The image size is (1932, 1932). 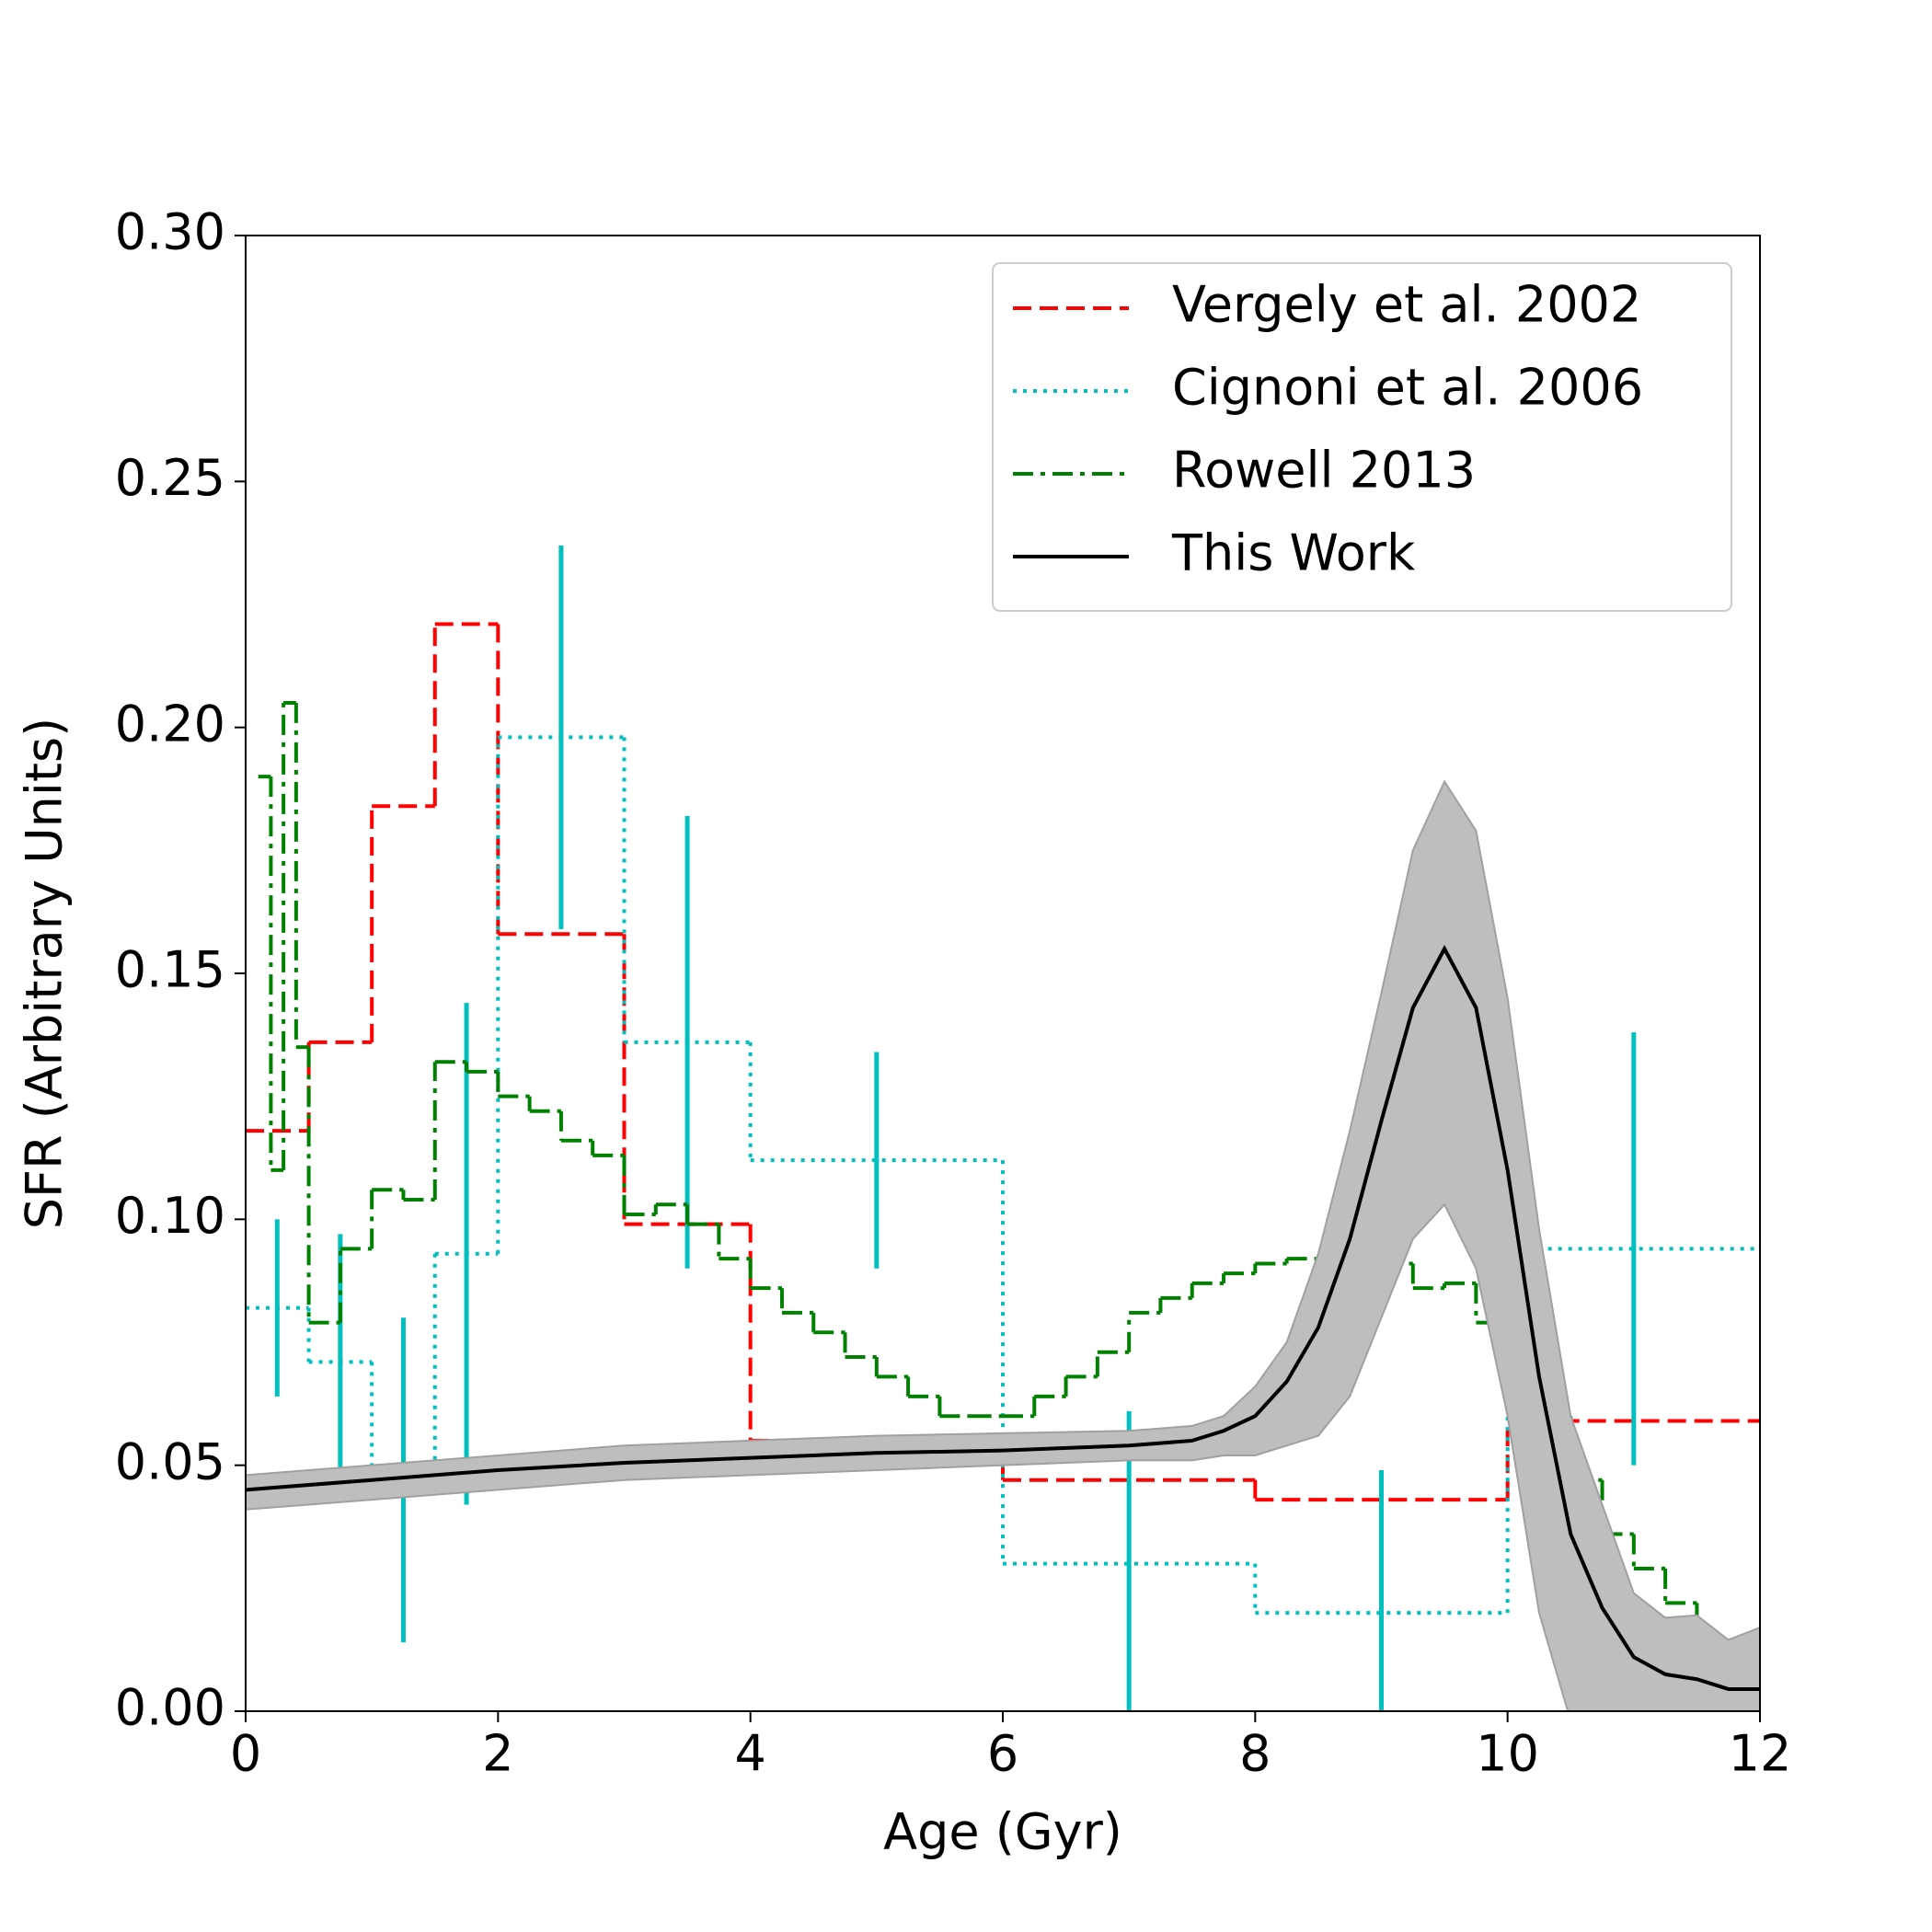 I want to click on x-tick-label: 8, so click(x=1255, y=1754).